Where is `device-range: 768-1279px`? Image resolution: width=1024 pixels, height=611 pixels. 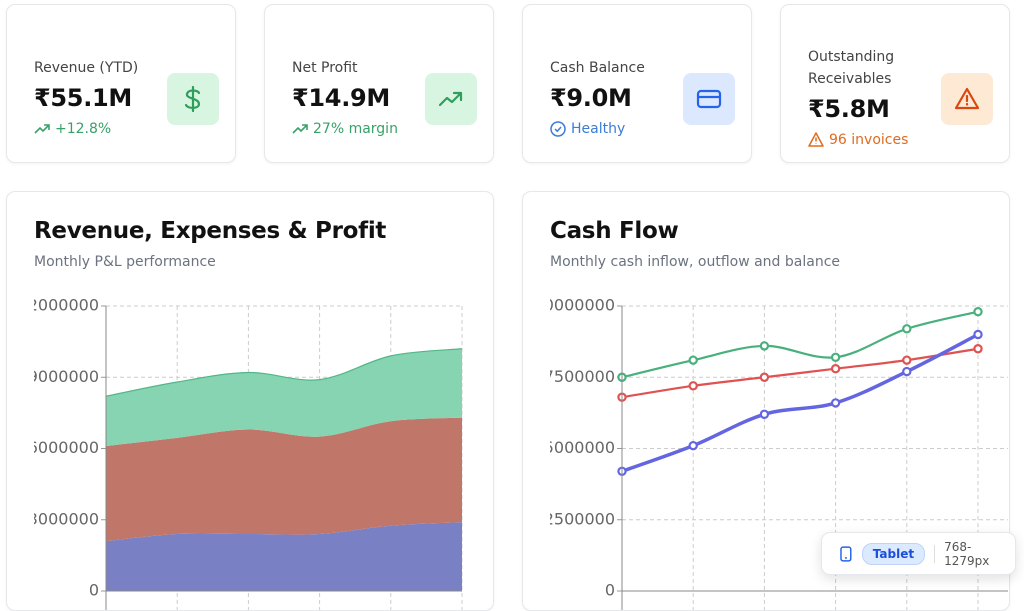
device-range: 768-1279px is located at coordinates (967, 553).